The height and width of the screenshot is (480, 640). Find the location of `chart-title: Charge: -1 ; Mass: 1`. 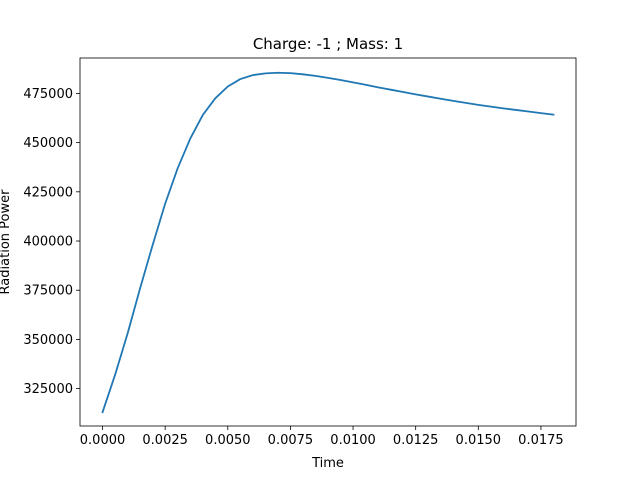

chart-title: Charge: -1 ; Mass: 1 is located at coordinates (328, 44).